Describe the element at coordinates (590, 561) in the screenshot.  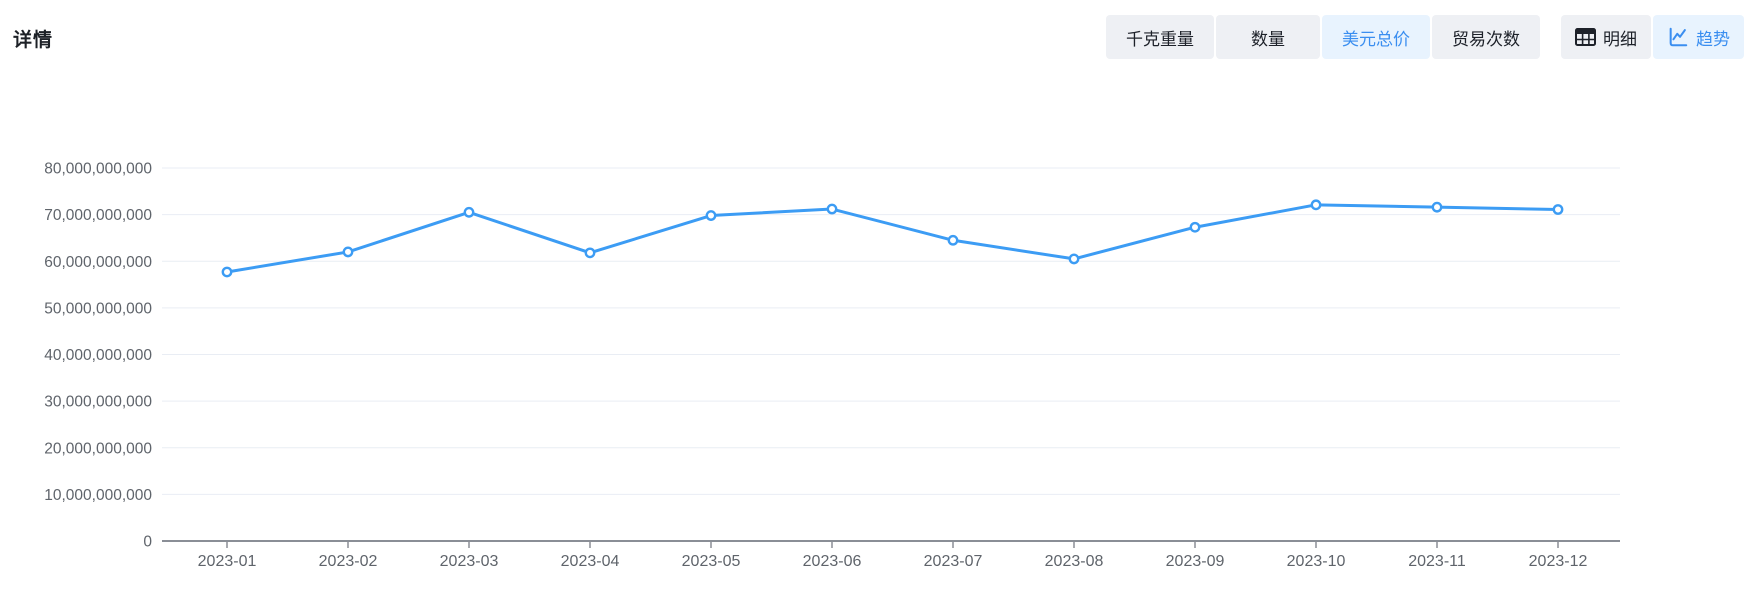
I see `x-axis-tick-label: 2023-04` at that location.